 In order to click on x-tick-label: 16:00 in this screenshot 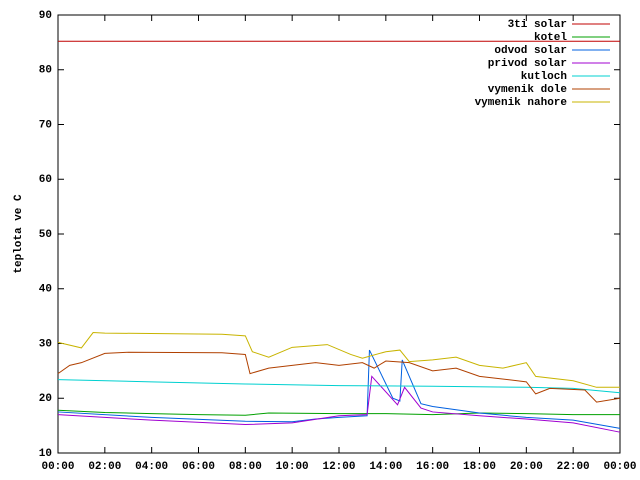, I will do `click(432, 467)`.